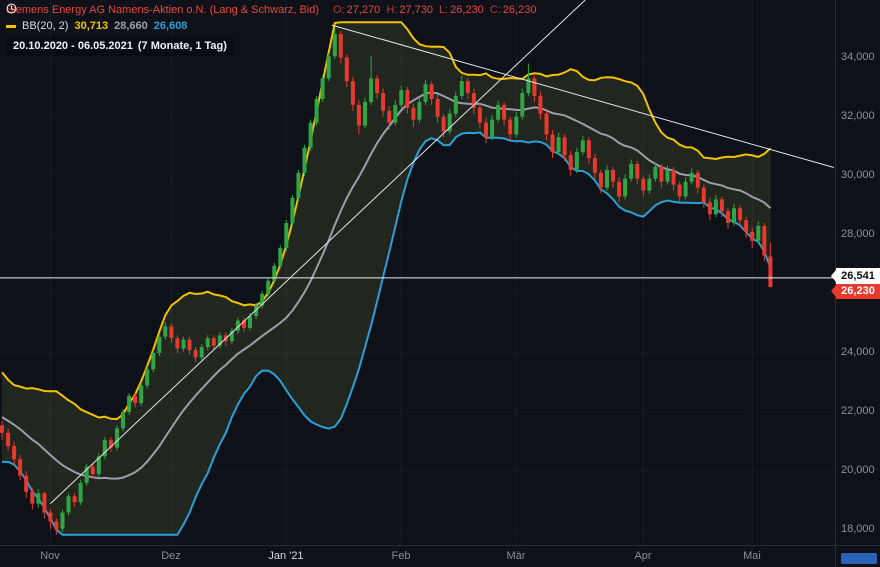 Image resolution: width=880 pixels, height=567 pixels. Describe the element at coordinates (417, 556) in the screenshot. I see `time-axis: Nov Dez Jan '21 Feb Mär Apr Mai` at that location.